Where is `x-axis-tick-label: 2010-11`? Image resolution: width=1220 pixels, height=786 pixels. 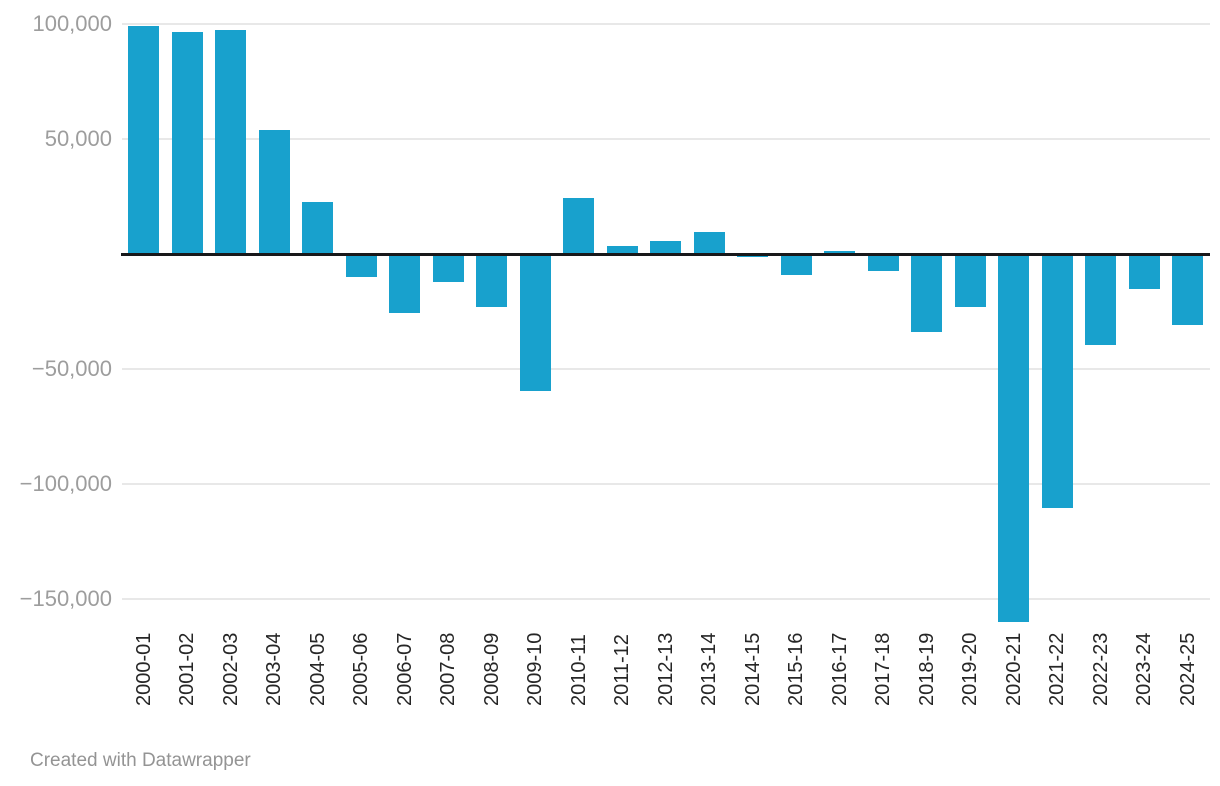
x-axis-tick-label: 2010-11 is located at coordinates (578, 670).